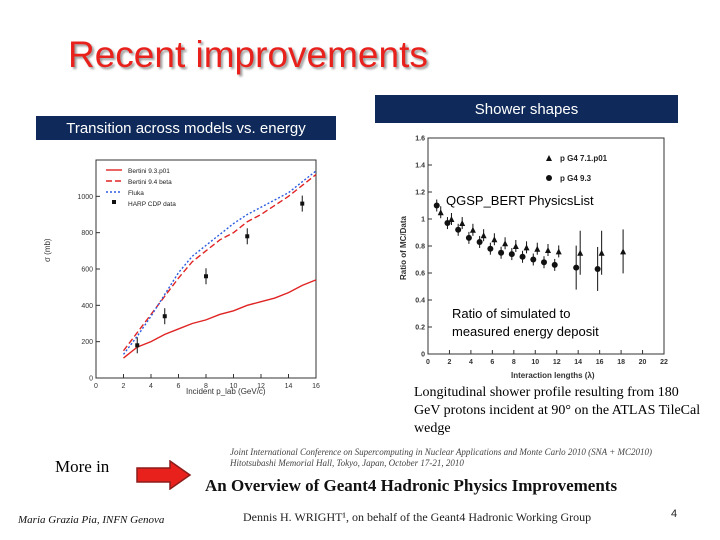 The image size is (720, 540). Describe the element at coordinates (87, 270) in the screenshot. I see `y-tick-label: 600` at that location.